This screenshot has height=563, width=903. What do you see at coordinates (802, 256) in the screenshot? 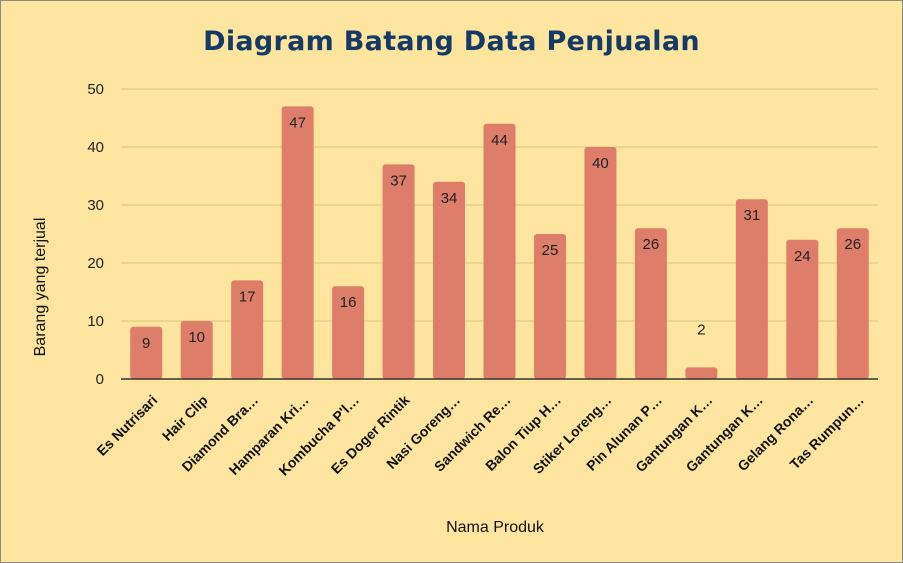
I see `data-label: 24` at bounding box center [802, 256].